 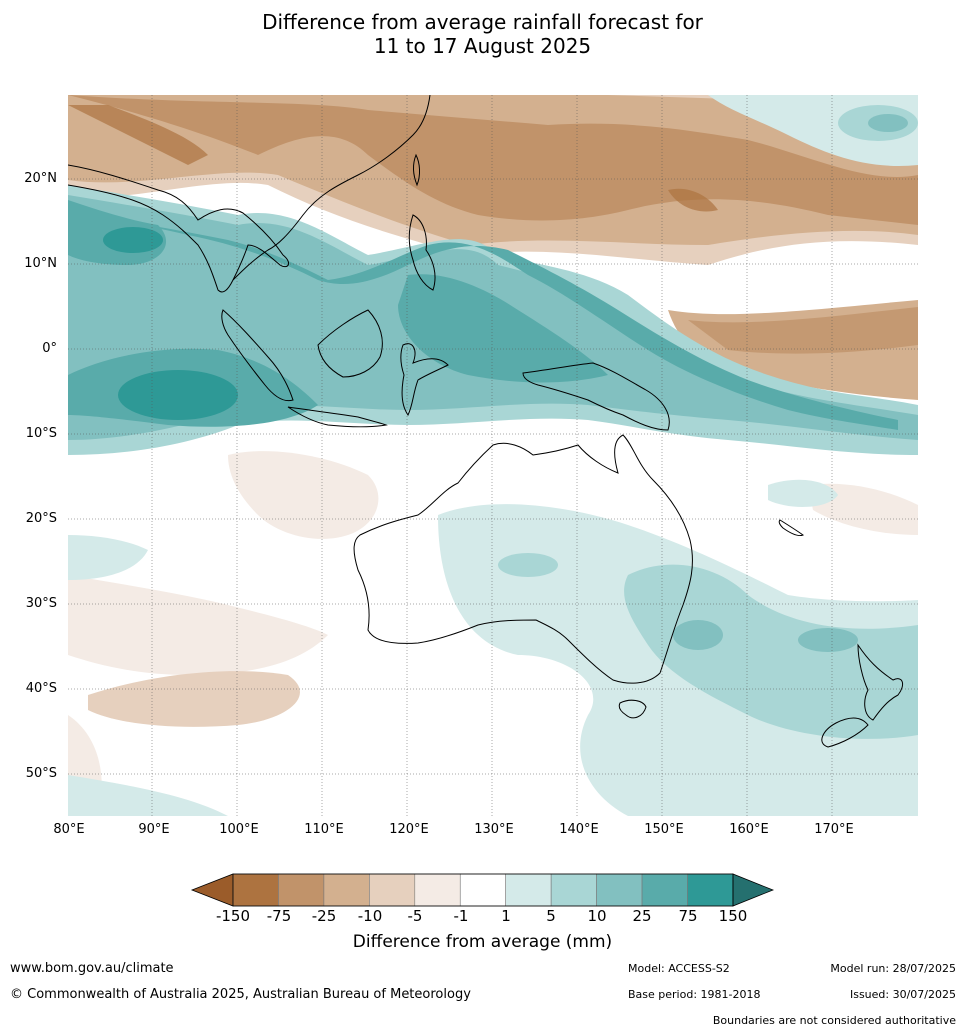 What do you see at coordinates (694, 994) in the screenshot?
I see `base-period-text: Base period: 1981-2018` at bounding box center [694, 994].